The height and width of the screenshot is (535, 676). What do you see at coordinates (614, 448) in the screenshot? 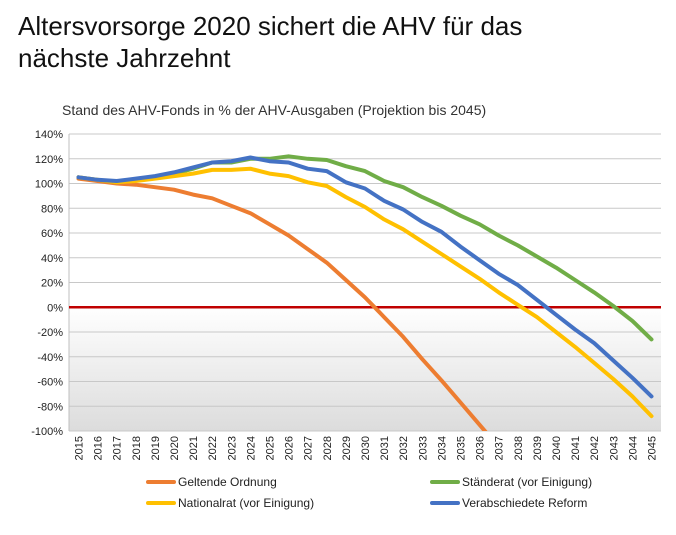
I see `x-tick-label: 2043` at bounding box center [614, 448].